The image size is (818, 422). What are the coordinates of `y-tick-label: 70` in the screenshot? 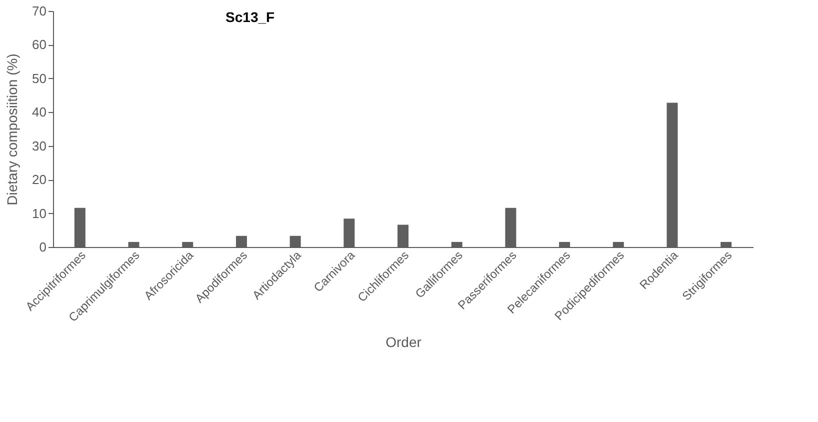 It's located at (39, 11).